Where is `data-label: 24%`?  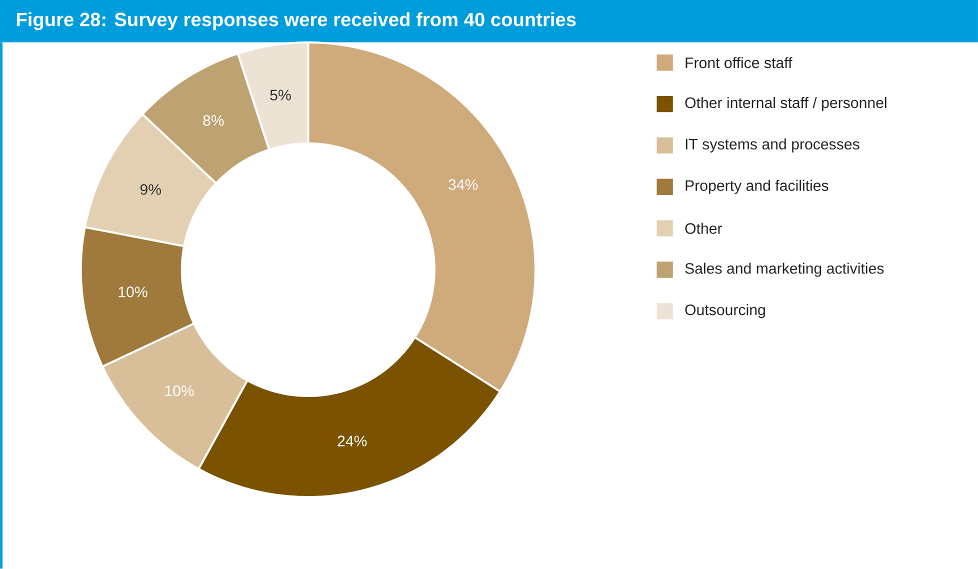
data-label: 24% is located at coordinates (352, 441).